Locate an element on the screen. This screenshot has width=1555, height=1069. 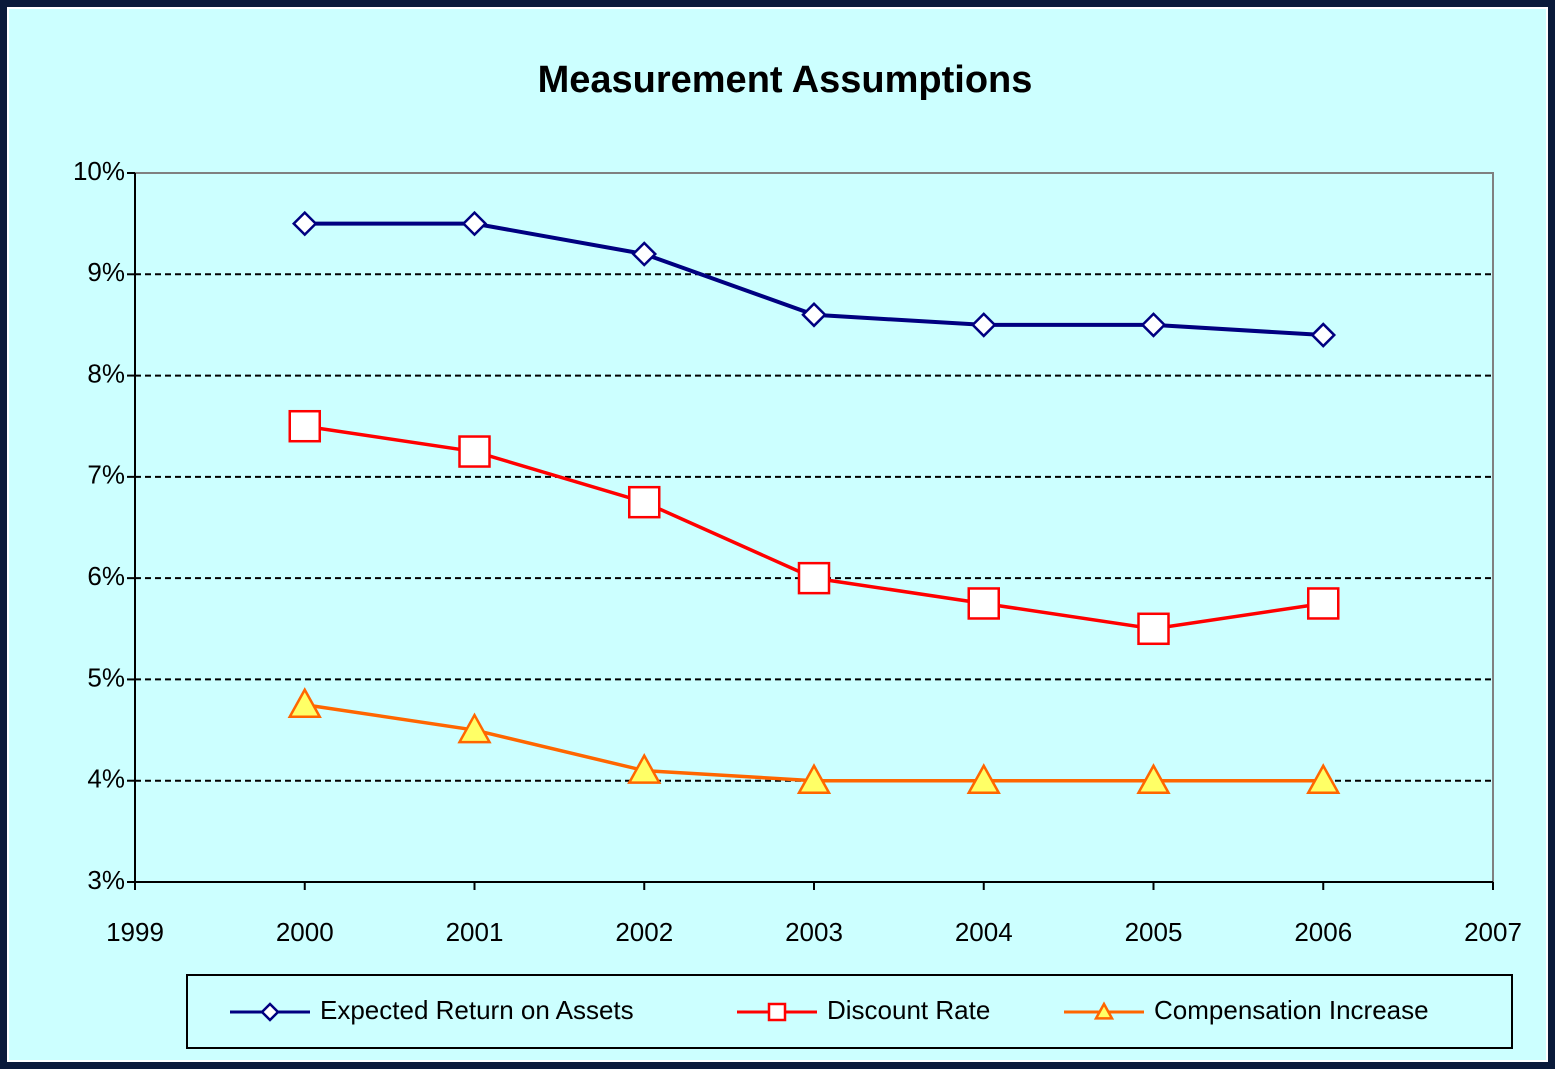
y-tick-label: 6% is located at coordinates (106, 576).